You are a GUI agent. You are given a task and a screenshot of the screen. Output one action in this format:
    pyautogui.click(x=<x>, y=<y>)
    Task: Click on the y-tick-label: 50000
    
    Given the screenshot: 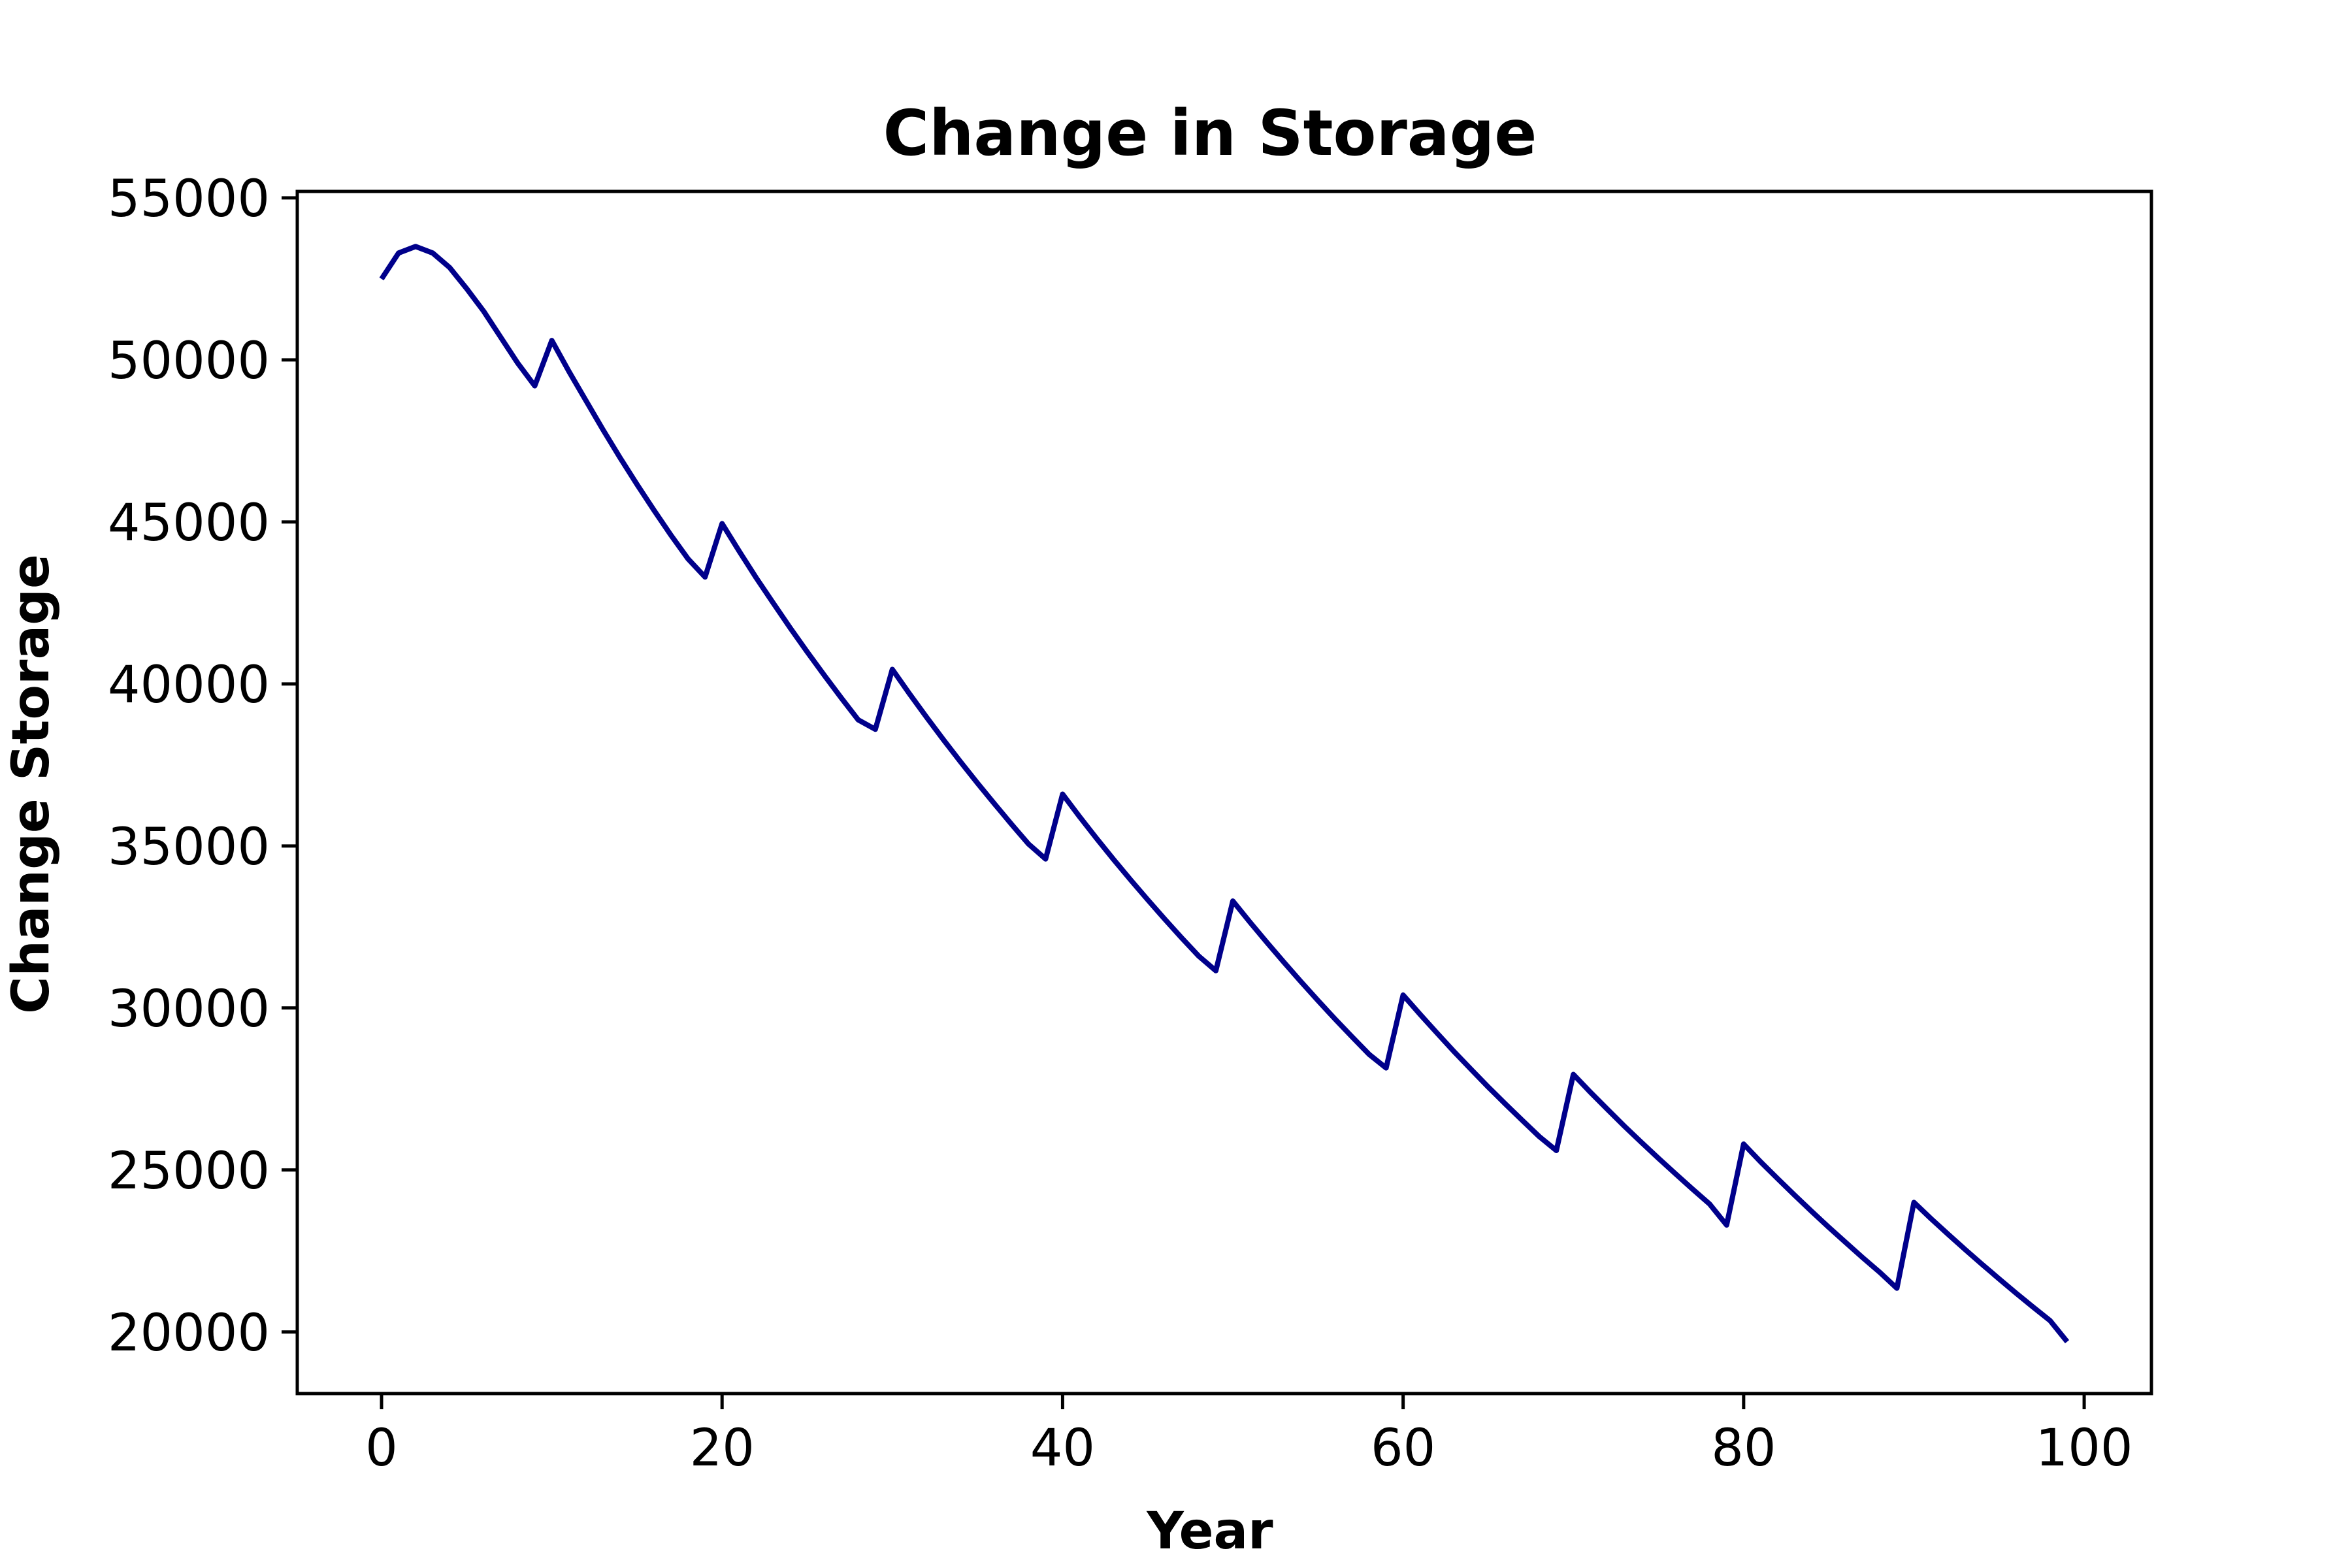 What is the action you would take?
    pyautogui.click(x=189, y=361)
    